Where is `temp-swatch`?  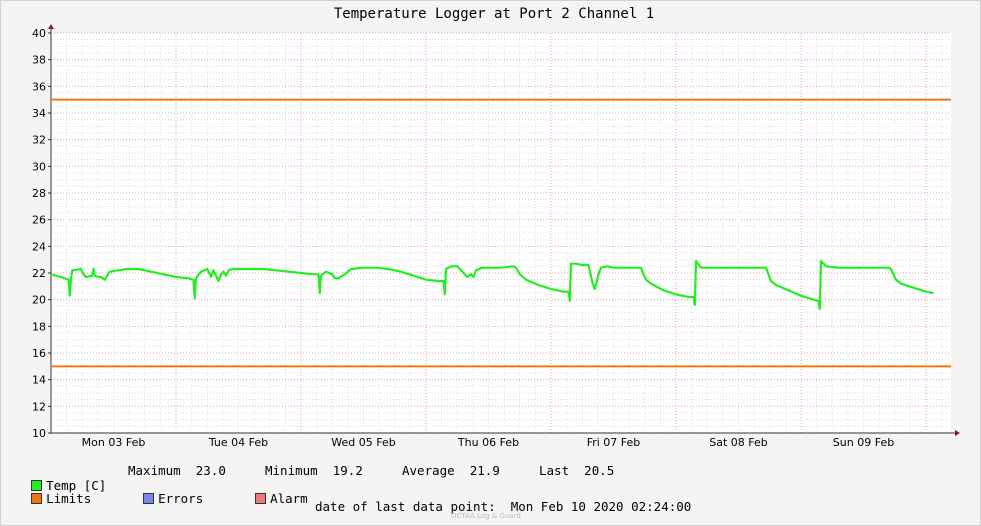
temp-swatch is located at coordinates (37, 485).